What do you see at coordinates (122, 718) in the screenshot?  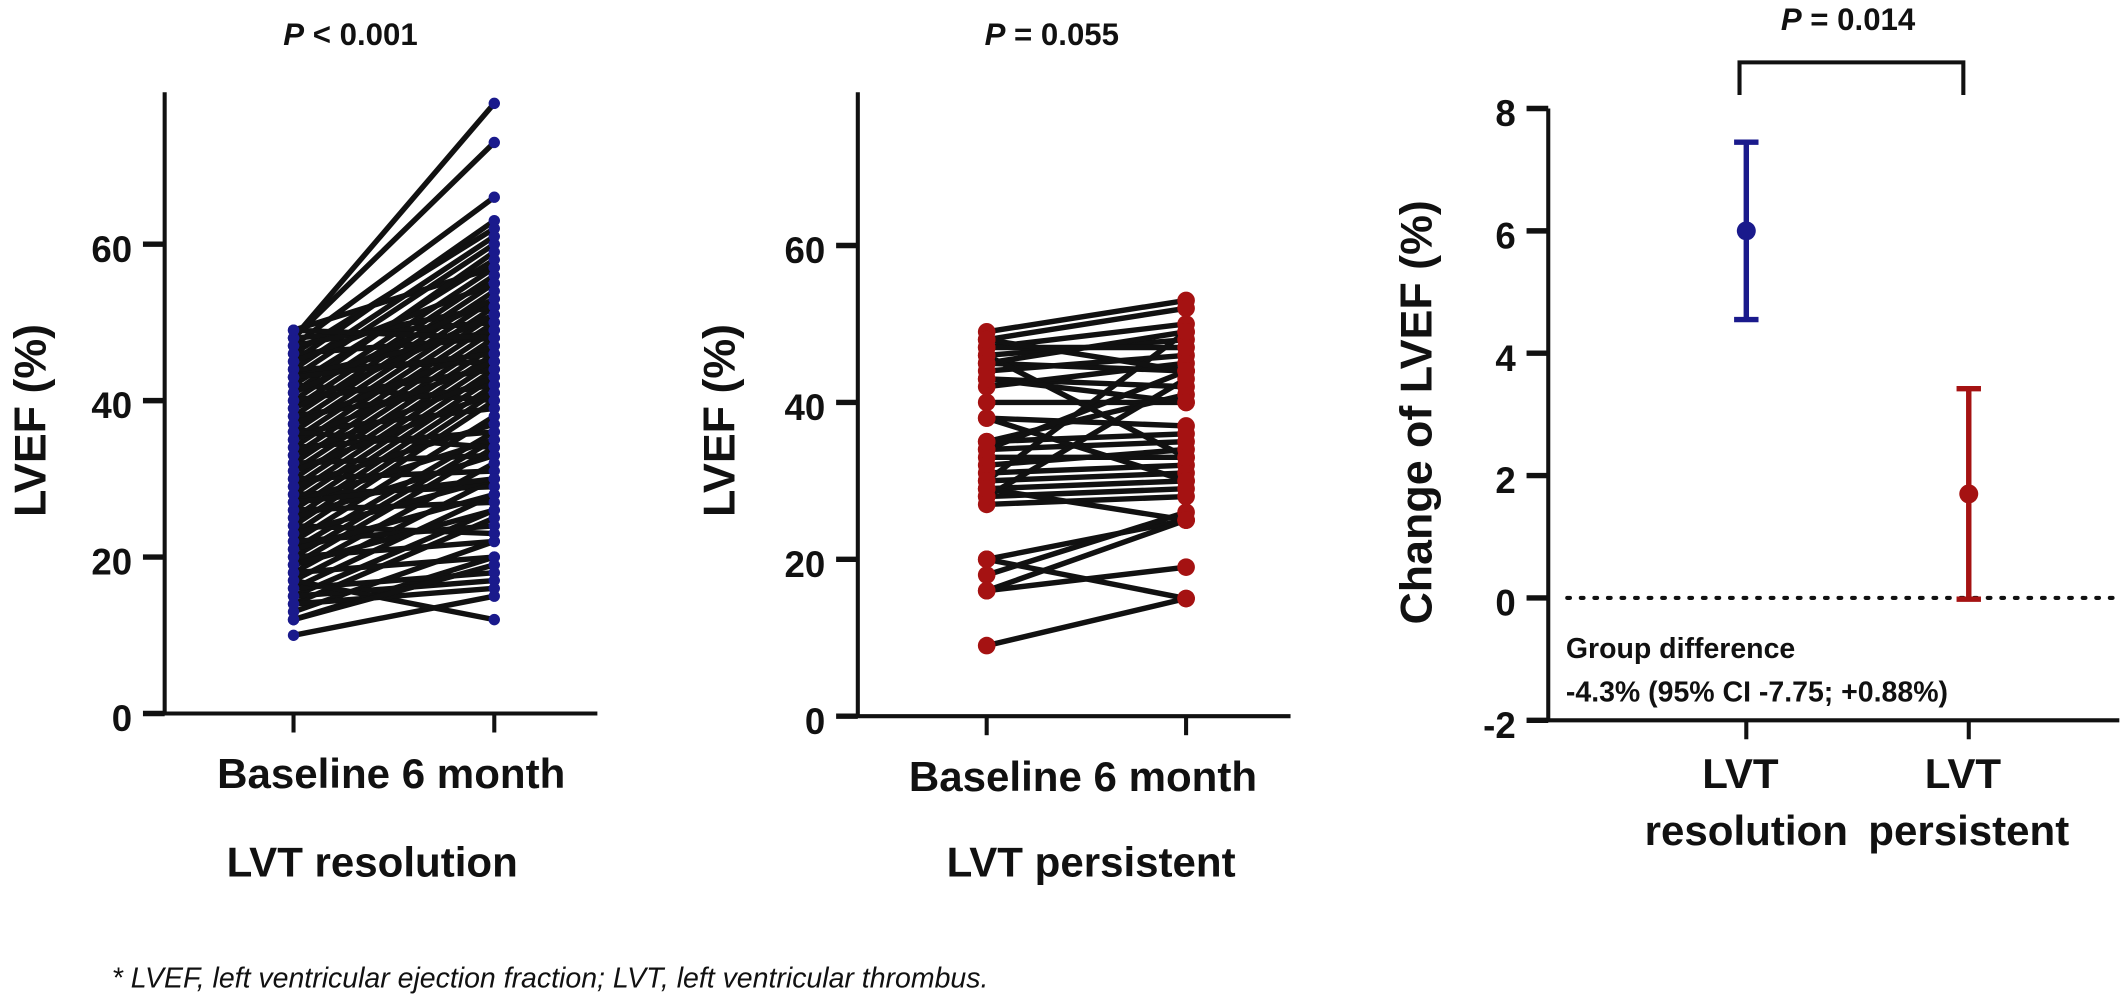 I see `y-tick-label: 0` at bounding box center [122, 718].